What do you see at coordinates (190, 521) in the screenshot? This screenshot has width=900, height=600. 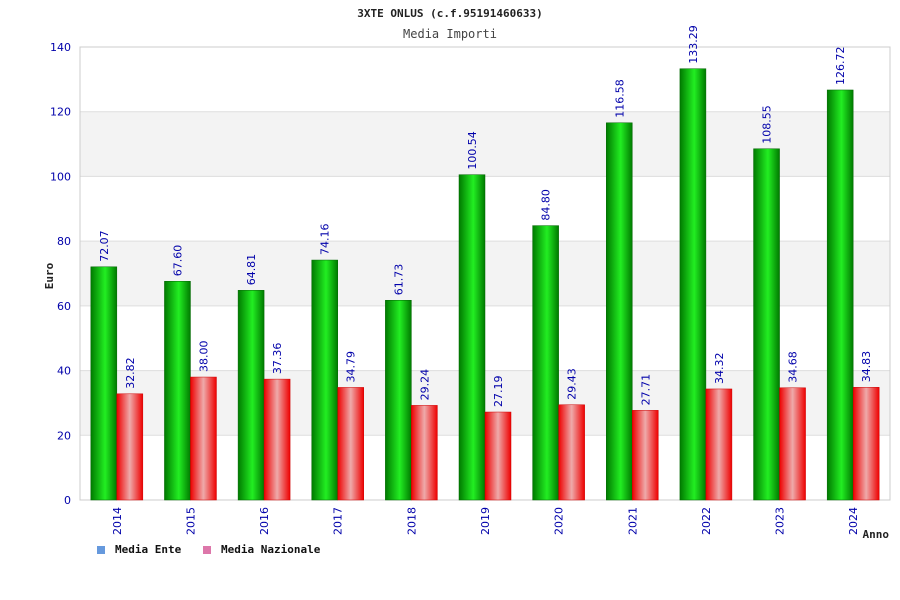 I see `x-tick-label: 2015` at bounding box center [190, 521].